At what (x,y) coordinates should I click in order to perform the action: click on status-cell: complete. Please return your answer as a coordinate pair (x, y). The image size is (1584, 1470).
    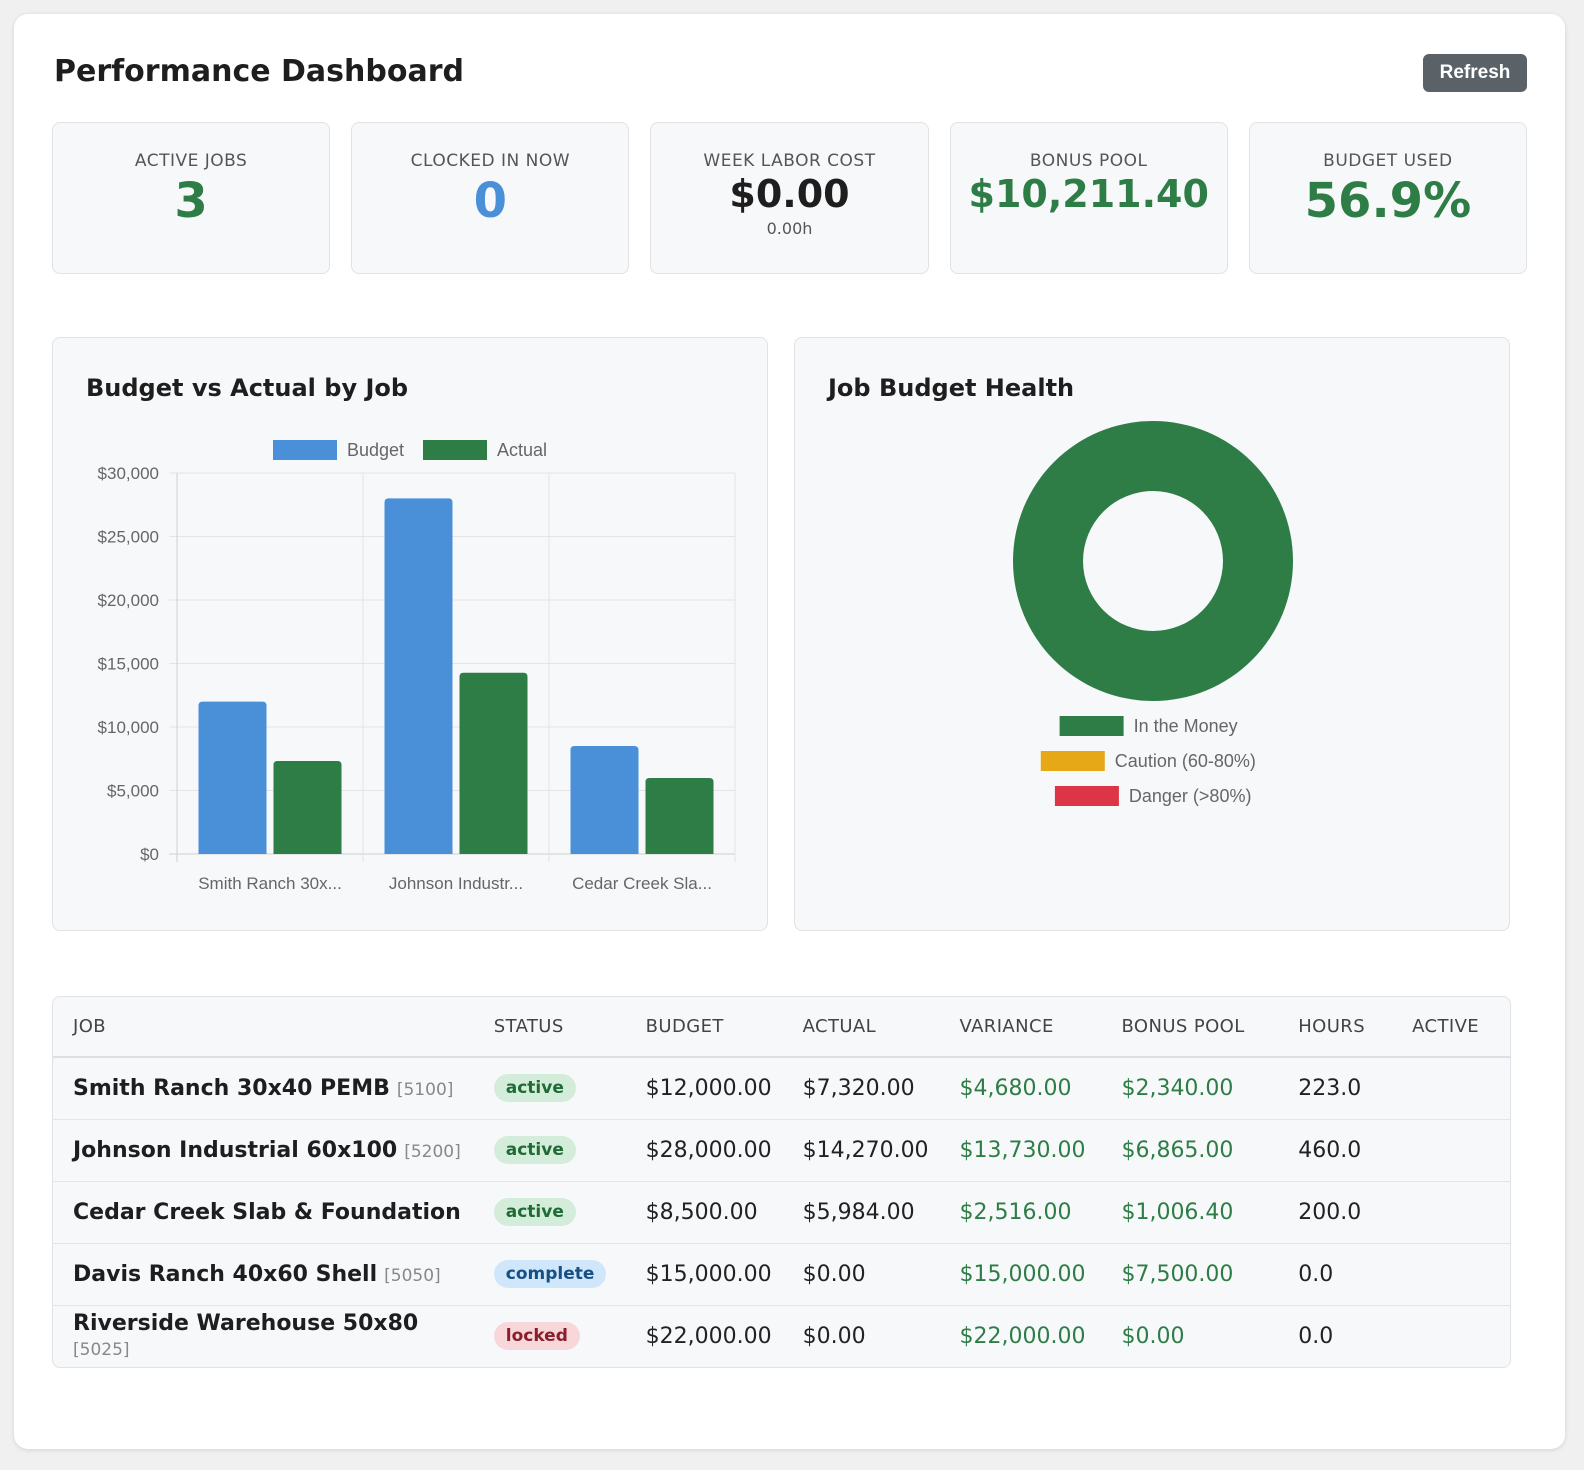
    Looking at the image, I should click on (549, 1274).